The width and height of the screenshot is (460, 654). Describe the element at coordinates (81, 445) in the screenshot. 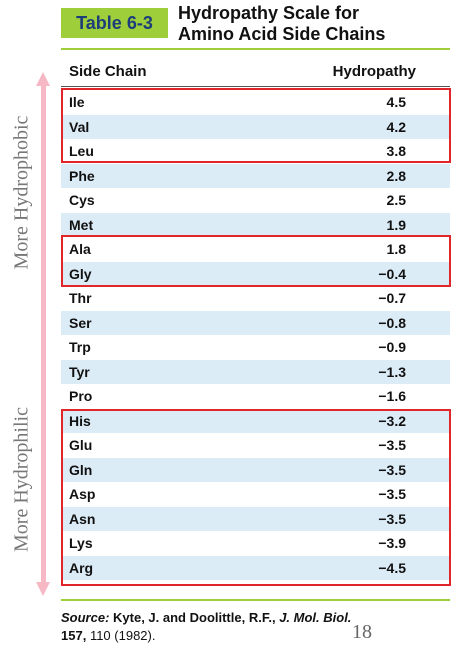

I see `side-chain-name: Glu` at that location.